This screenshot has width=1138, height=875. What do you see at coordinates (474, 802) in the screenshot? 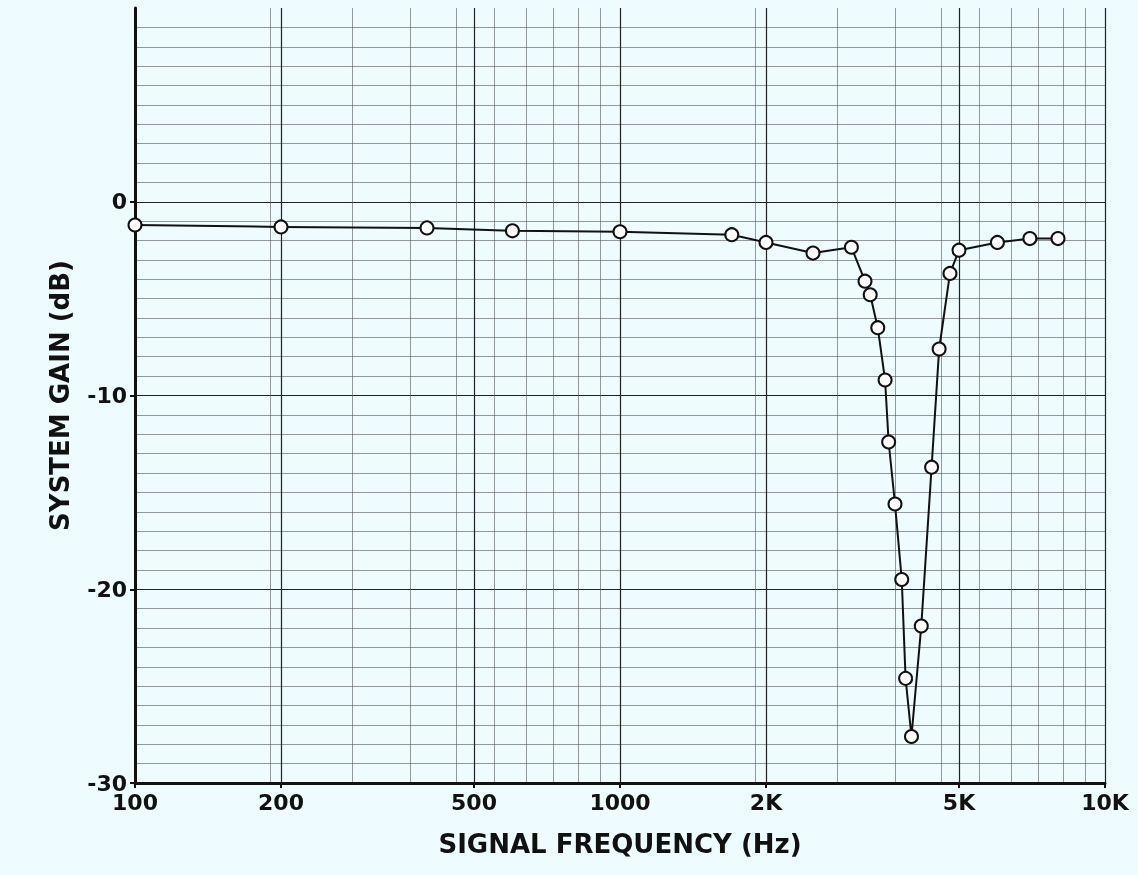
I see `x-tick-label: 500` at bounding box center [474, 802].